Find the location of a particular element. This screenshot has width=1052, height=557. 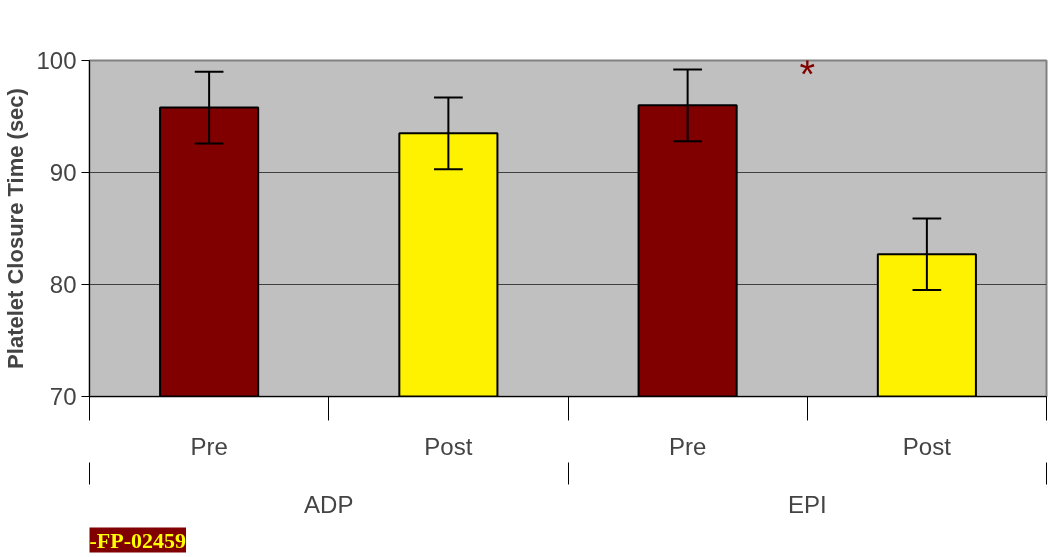

text: ADP is located at coordinates (329, 504).